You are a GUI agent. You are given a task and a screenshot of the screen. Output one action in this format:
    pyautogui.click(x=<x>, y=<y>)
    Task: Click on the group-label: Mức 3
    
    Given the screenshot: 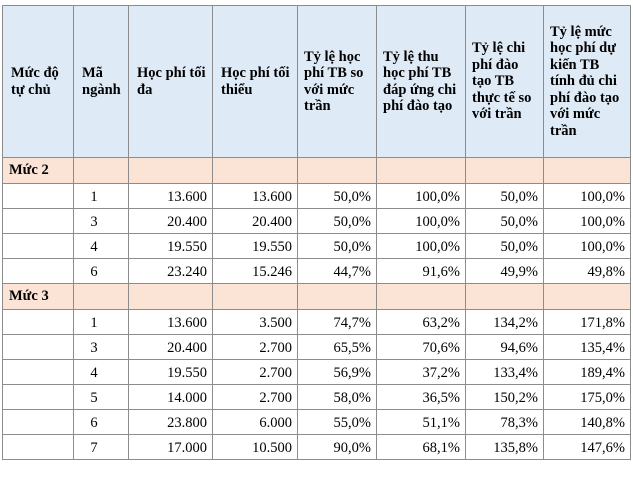 What is the action you would take?
    pyautogui.click(x=38, y=296)
    